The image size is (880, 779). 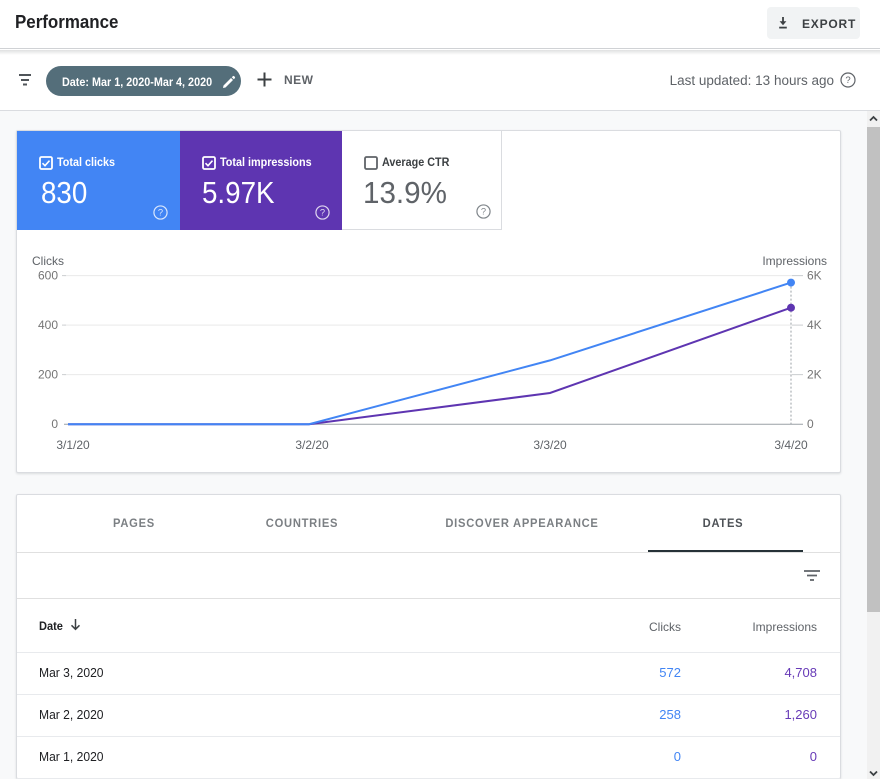 What do you see at coordinates (48, 375) in the screenshot?
I see `svg-text: 200` at bounding box center [48, 375].